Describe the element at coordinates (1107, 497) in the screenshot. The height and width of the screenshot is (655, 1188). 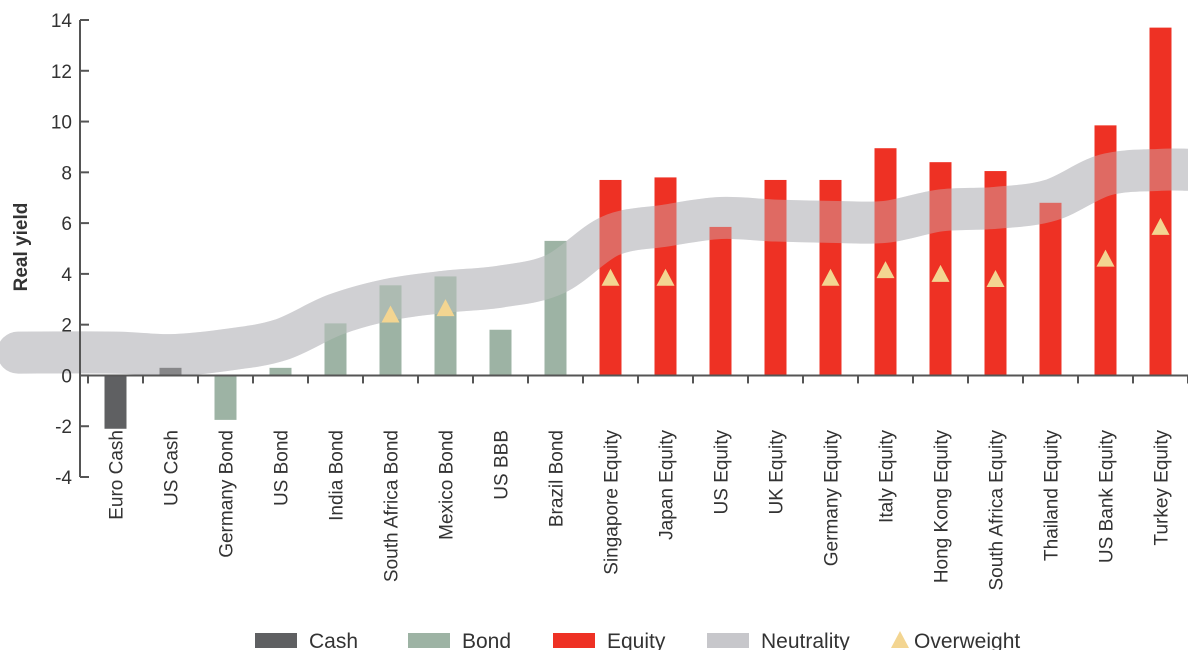
I see `category-label: US Bank Equity` at that location.